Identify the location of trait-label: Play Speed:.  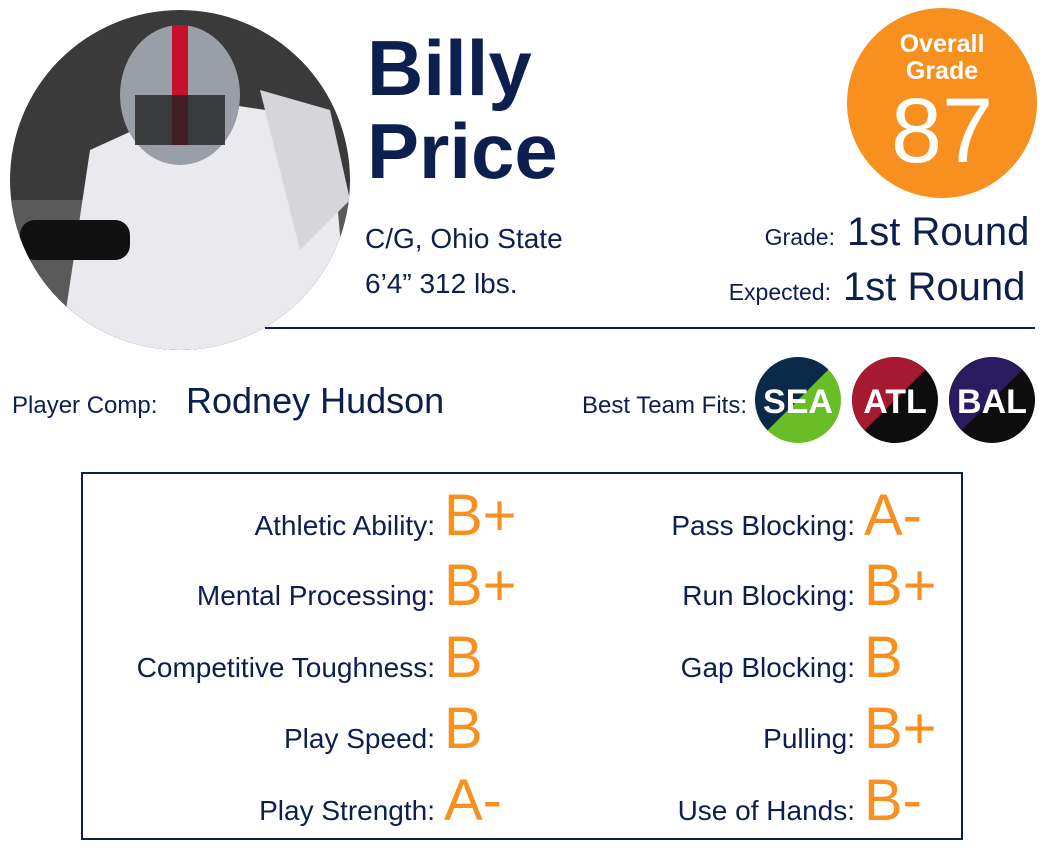
(359, 738).